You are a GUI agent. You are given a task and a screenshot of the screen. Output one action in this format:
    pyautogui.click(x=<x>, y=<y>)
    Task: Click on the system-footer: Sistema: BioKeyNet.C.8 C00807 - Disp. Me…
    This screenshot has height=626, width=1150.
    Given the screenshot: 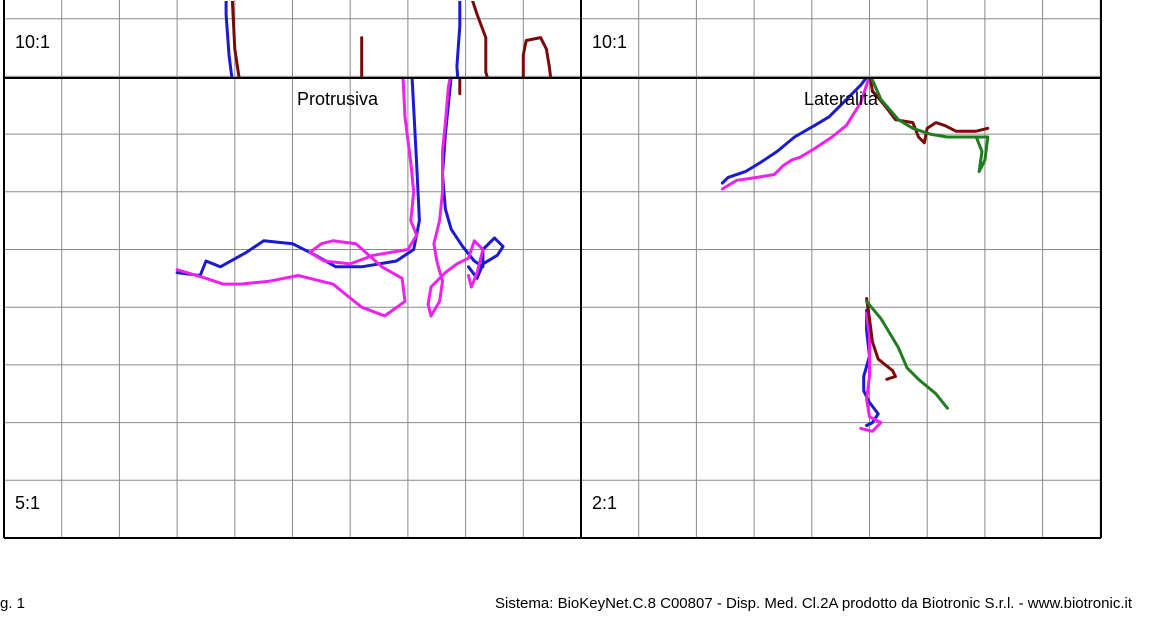 What is the action you would take?
    pyautogui.click(x=813, y=603)
    